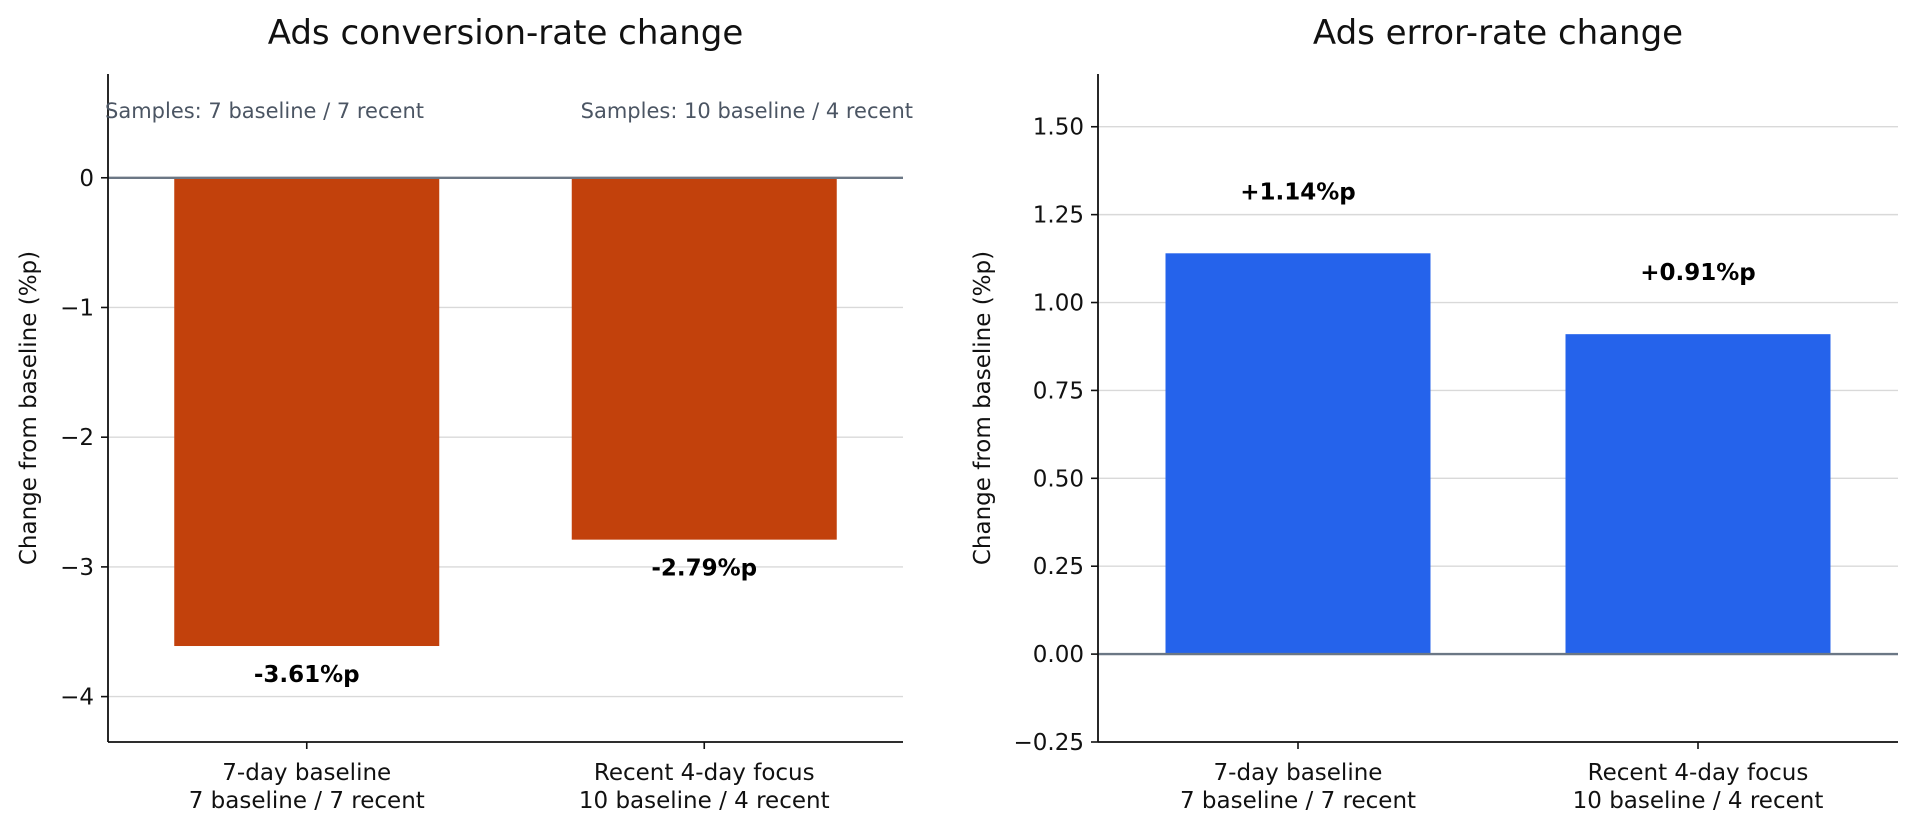  I want to click on panel1-category-label-line: 7 baseline / 7 recent, so click(1298, 801).